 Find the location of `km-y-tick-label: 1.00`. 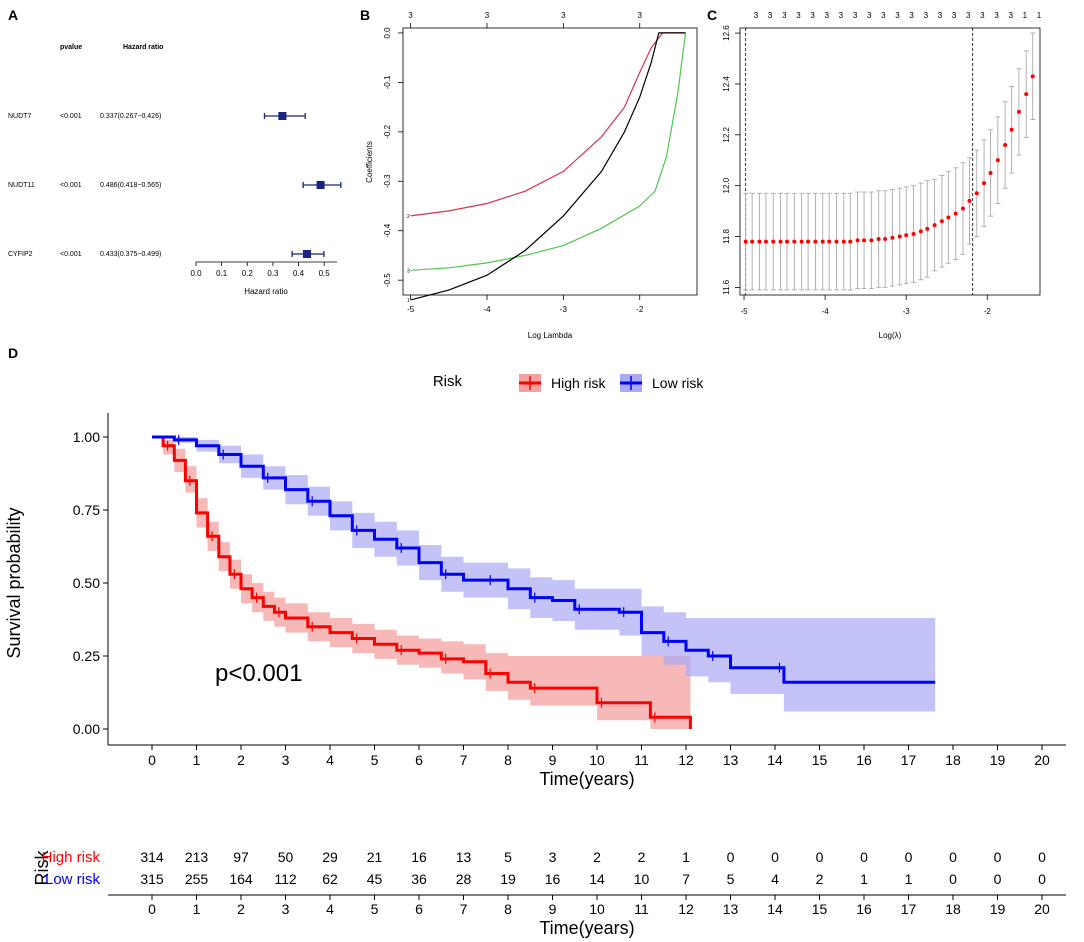

km-y-tick-label: 1.00 is located at coordinates (86, 437).